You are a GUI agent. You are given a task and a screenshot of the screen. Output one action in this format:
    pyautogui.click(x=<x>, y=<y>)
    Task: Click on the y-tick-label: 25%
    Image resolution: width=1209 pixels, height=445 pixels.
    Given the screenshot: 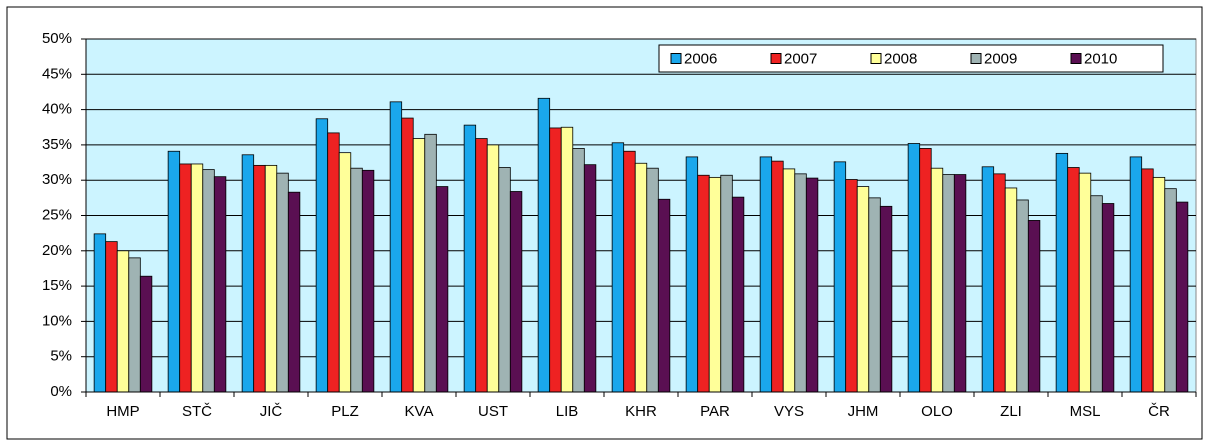 What is the action you would take?
    pyautogui.click(x=57, y=214)
    